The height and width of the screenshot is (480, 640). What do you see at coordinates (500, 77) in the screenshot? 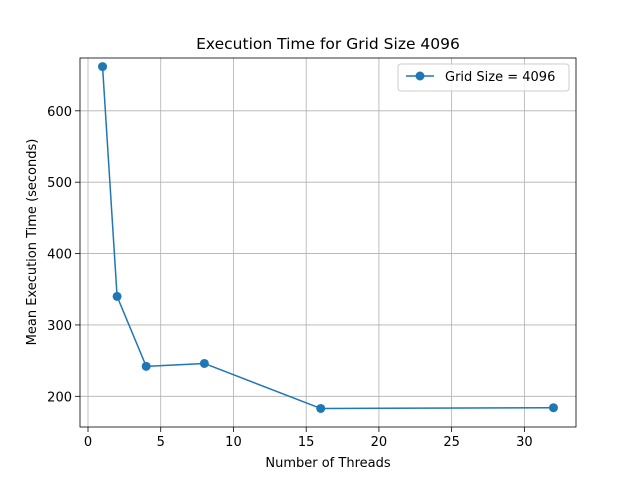
I see `legend-label: Grid Size = 4096` at bounding box center [500, 77].